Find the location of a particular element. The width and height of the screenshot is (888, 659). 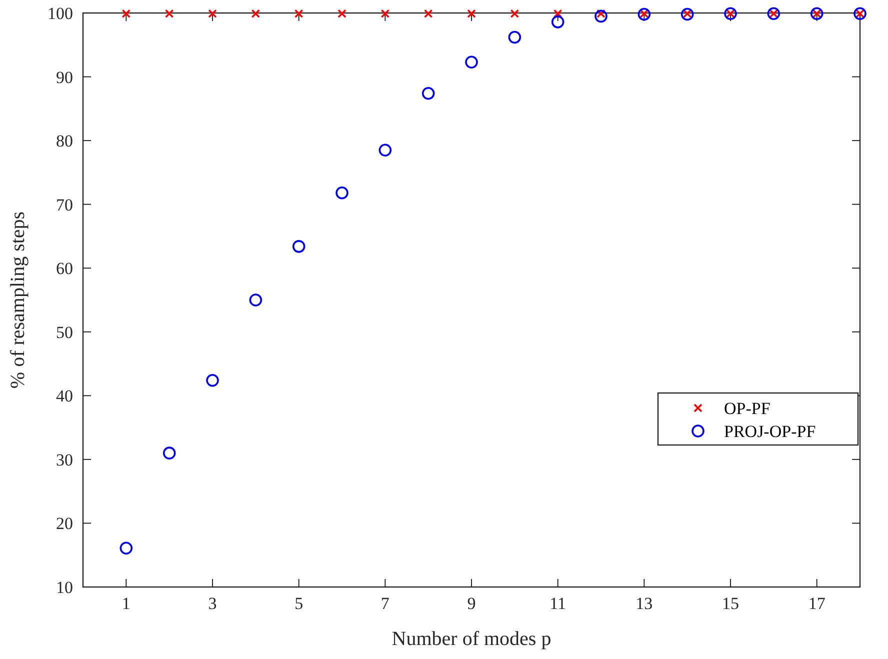

y-tick-label: 80 is located at coordinates (64, 141).